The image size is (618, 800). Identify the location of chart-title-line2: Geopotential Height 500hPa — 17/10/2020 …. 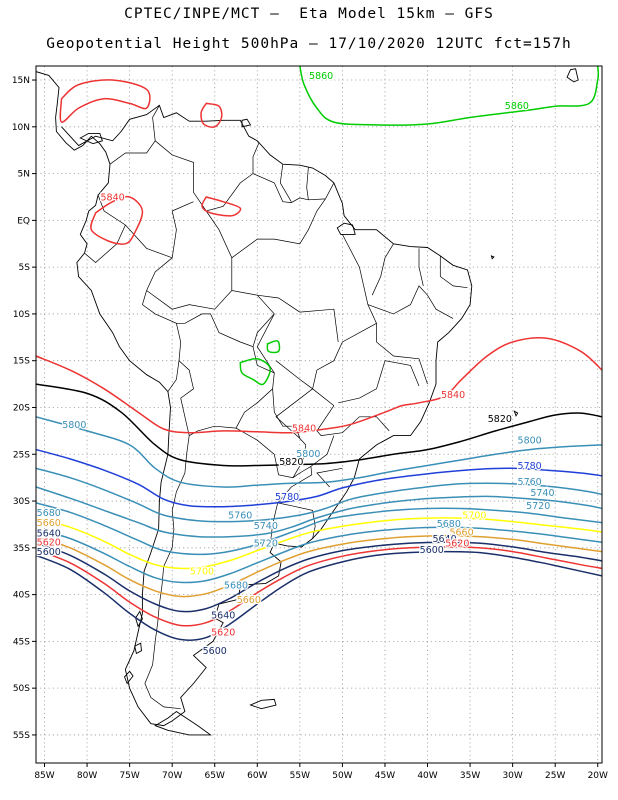
(309, 44).